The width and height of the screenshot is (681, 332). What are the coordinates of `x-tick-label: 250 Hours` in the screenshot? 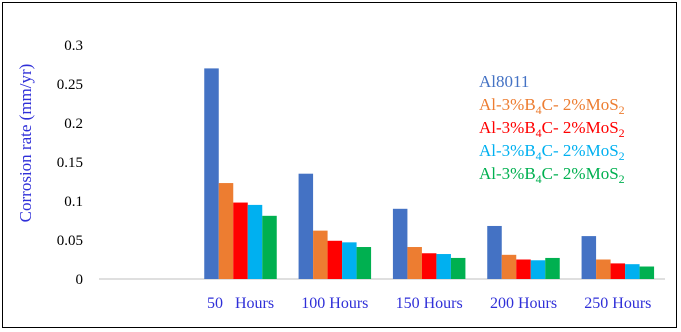 It's located at (617, 303).